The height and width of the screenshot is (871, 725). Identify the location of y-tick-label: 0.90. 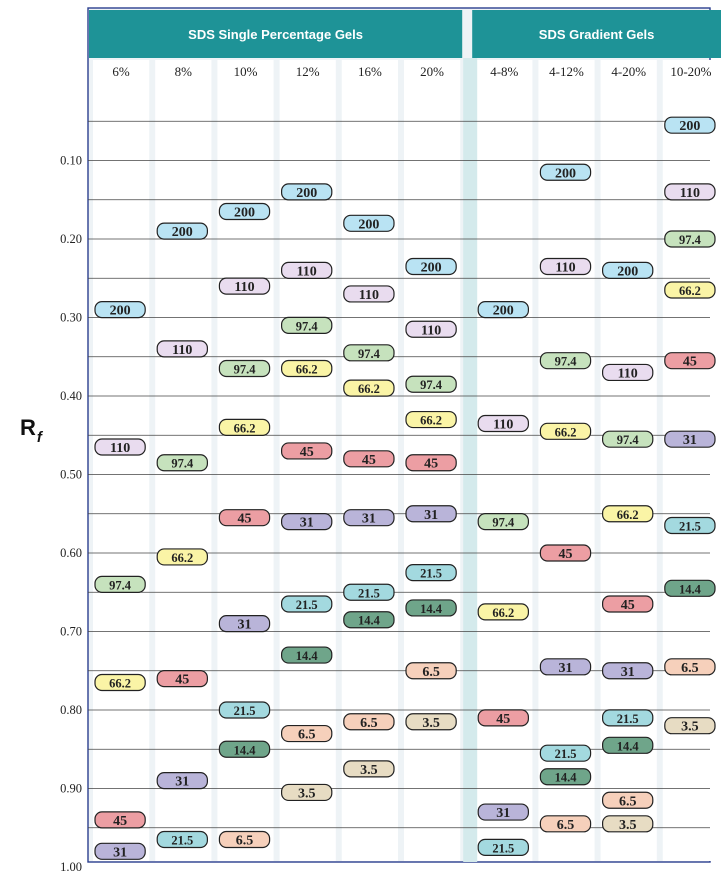
(71, 789).